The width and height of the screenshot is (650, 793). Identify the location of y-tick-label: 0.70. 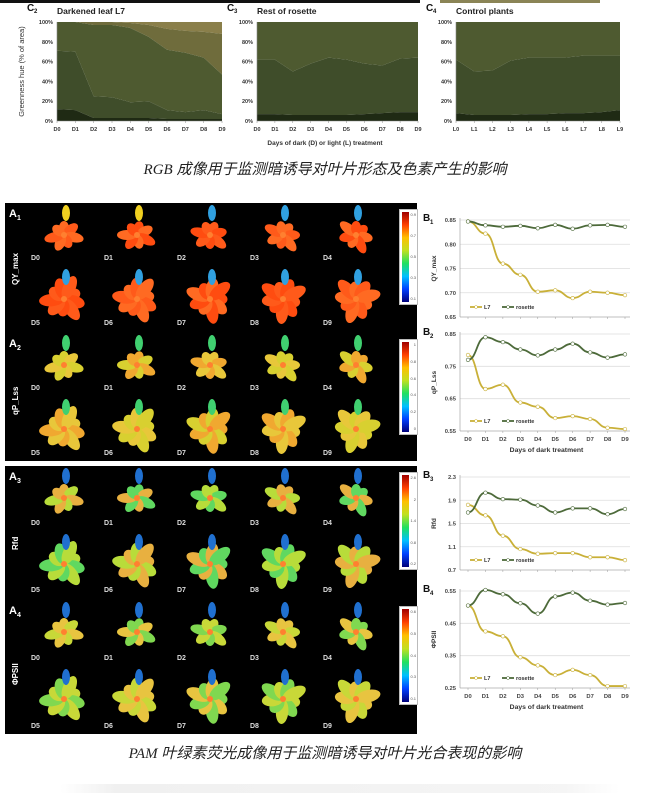
(450, 294).